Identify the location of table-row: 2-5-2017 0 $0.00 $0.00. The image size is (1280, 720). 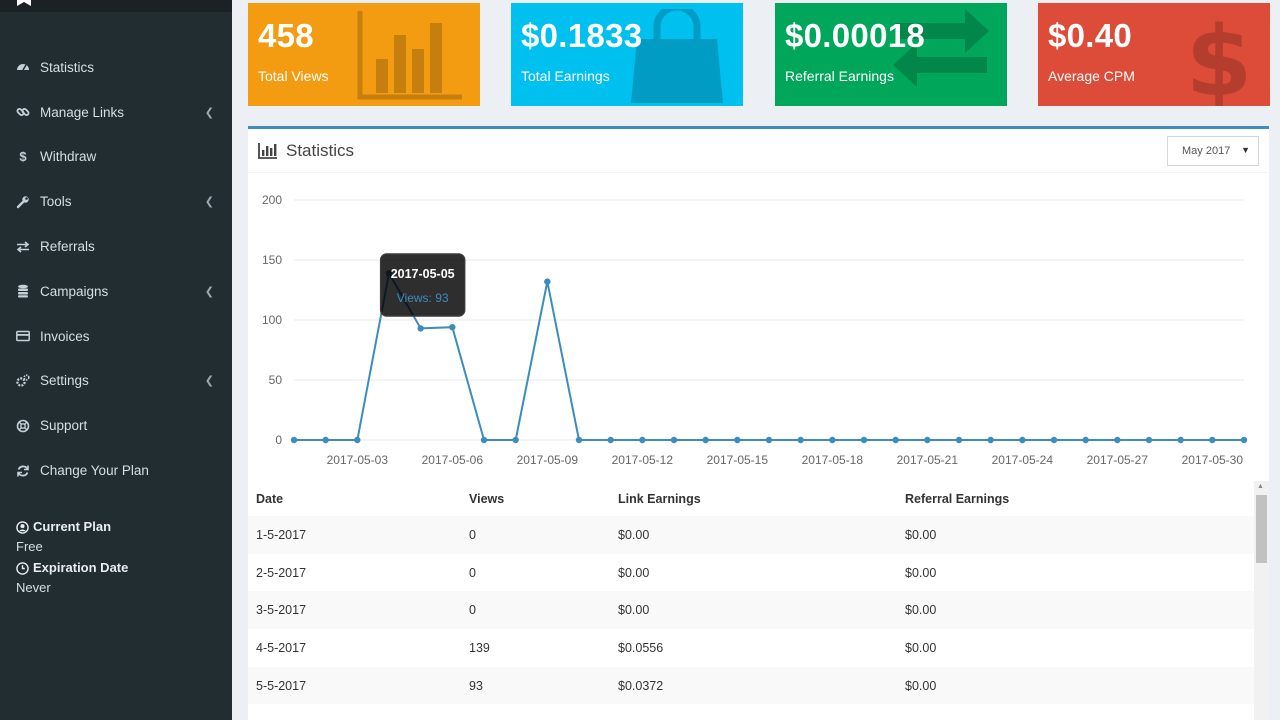
(751, 573).